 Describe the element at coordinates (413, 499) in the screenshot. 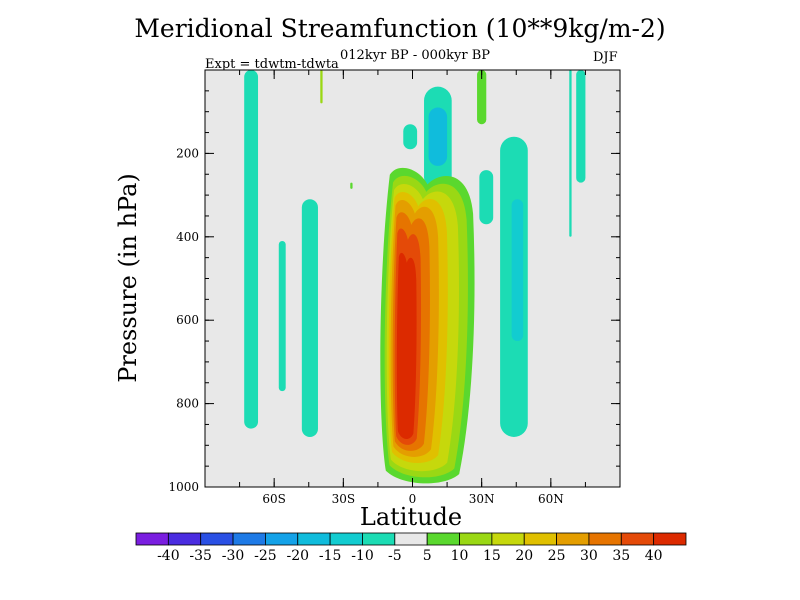

I see `x-tick-label: 0` at that location.